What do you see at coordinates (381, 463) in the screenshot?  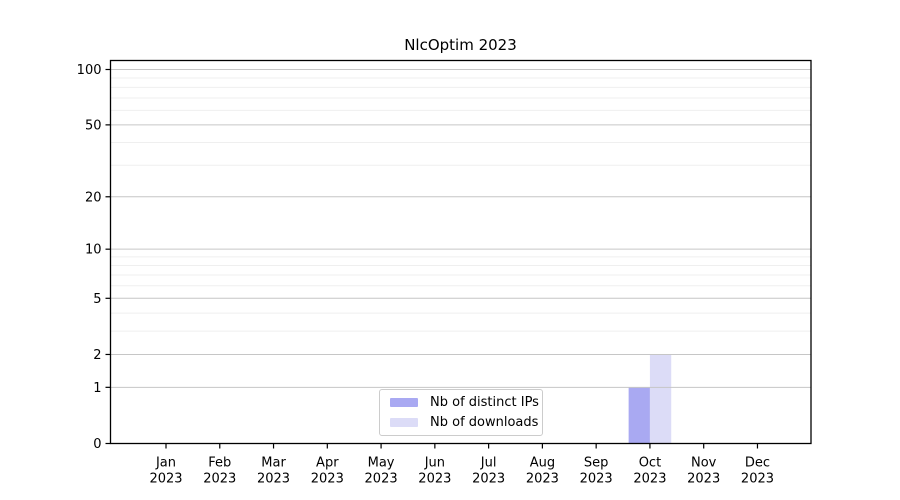 I see `x-tick-label-month-may: May` at bounding box center [381, 463].